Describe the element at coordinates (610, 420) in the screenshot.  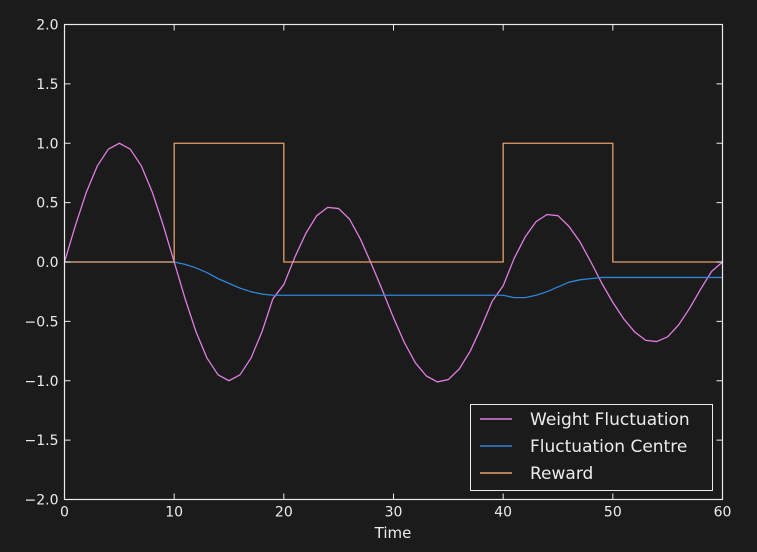
I see `legend-label-weight-fluctuation: Weight Fluctuation` at that location.